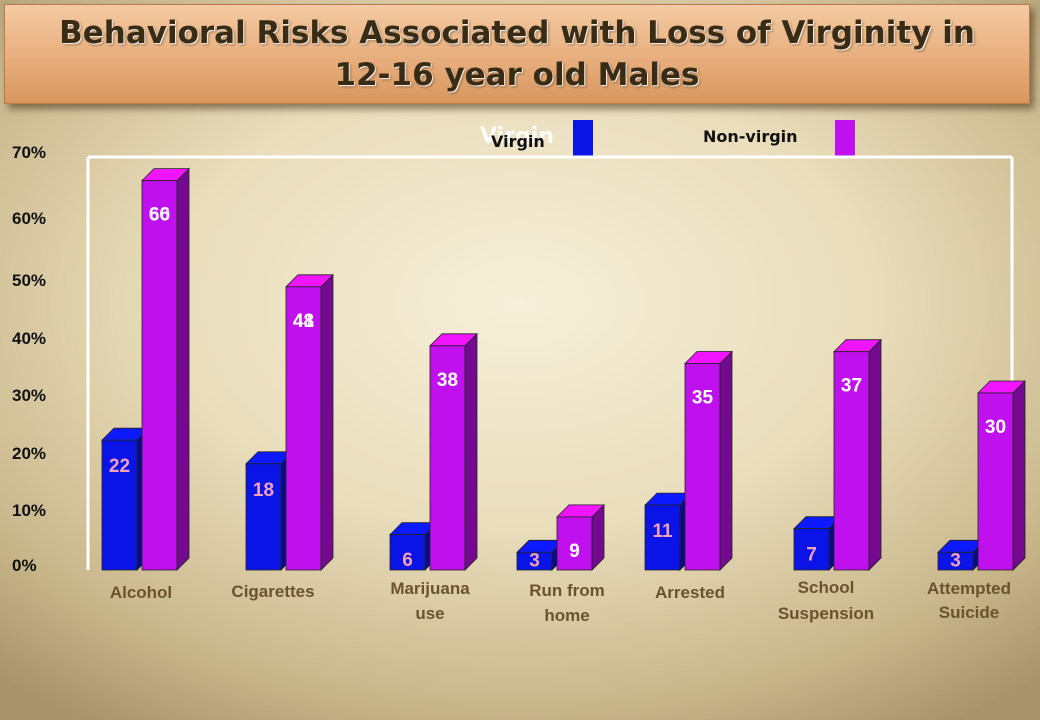  What do you see at coordinates (750, 136) in the screenshot?
I see `legend-nonvirgin-label: Non-virgin` at bounding box center [750, 136].